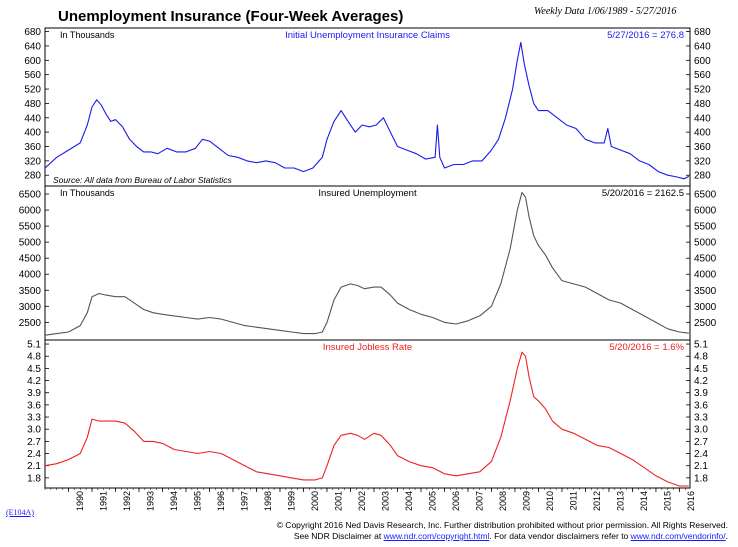  I want to click on y-tick-label-right: 440, so click(702, 118).